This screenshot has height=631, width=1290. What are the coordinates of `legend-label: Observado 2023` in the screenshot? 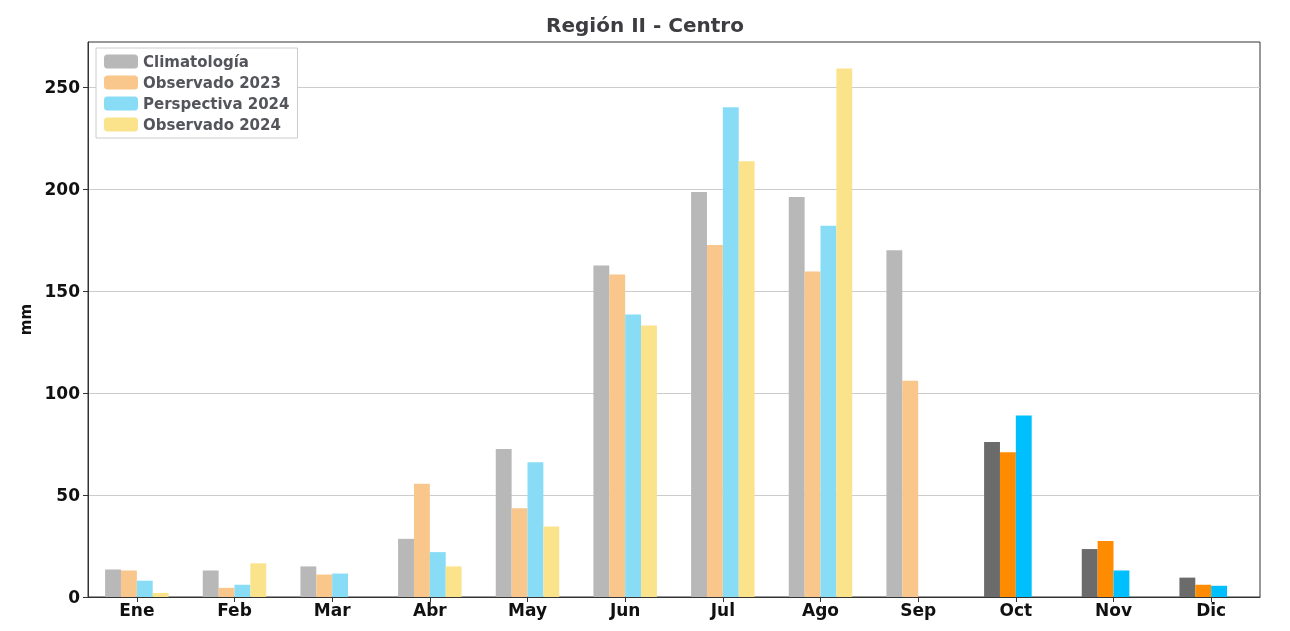 It's located at (212, 82).